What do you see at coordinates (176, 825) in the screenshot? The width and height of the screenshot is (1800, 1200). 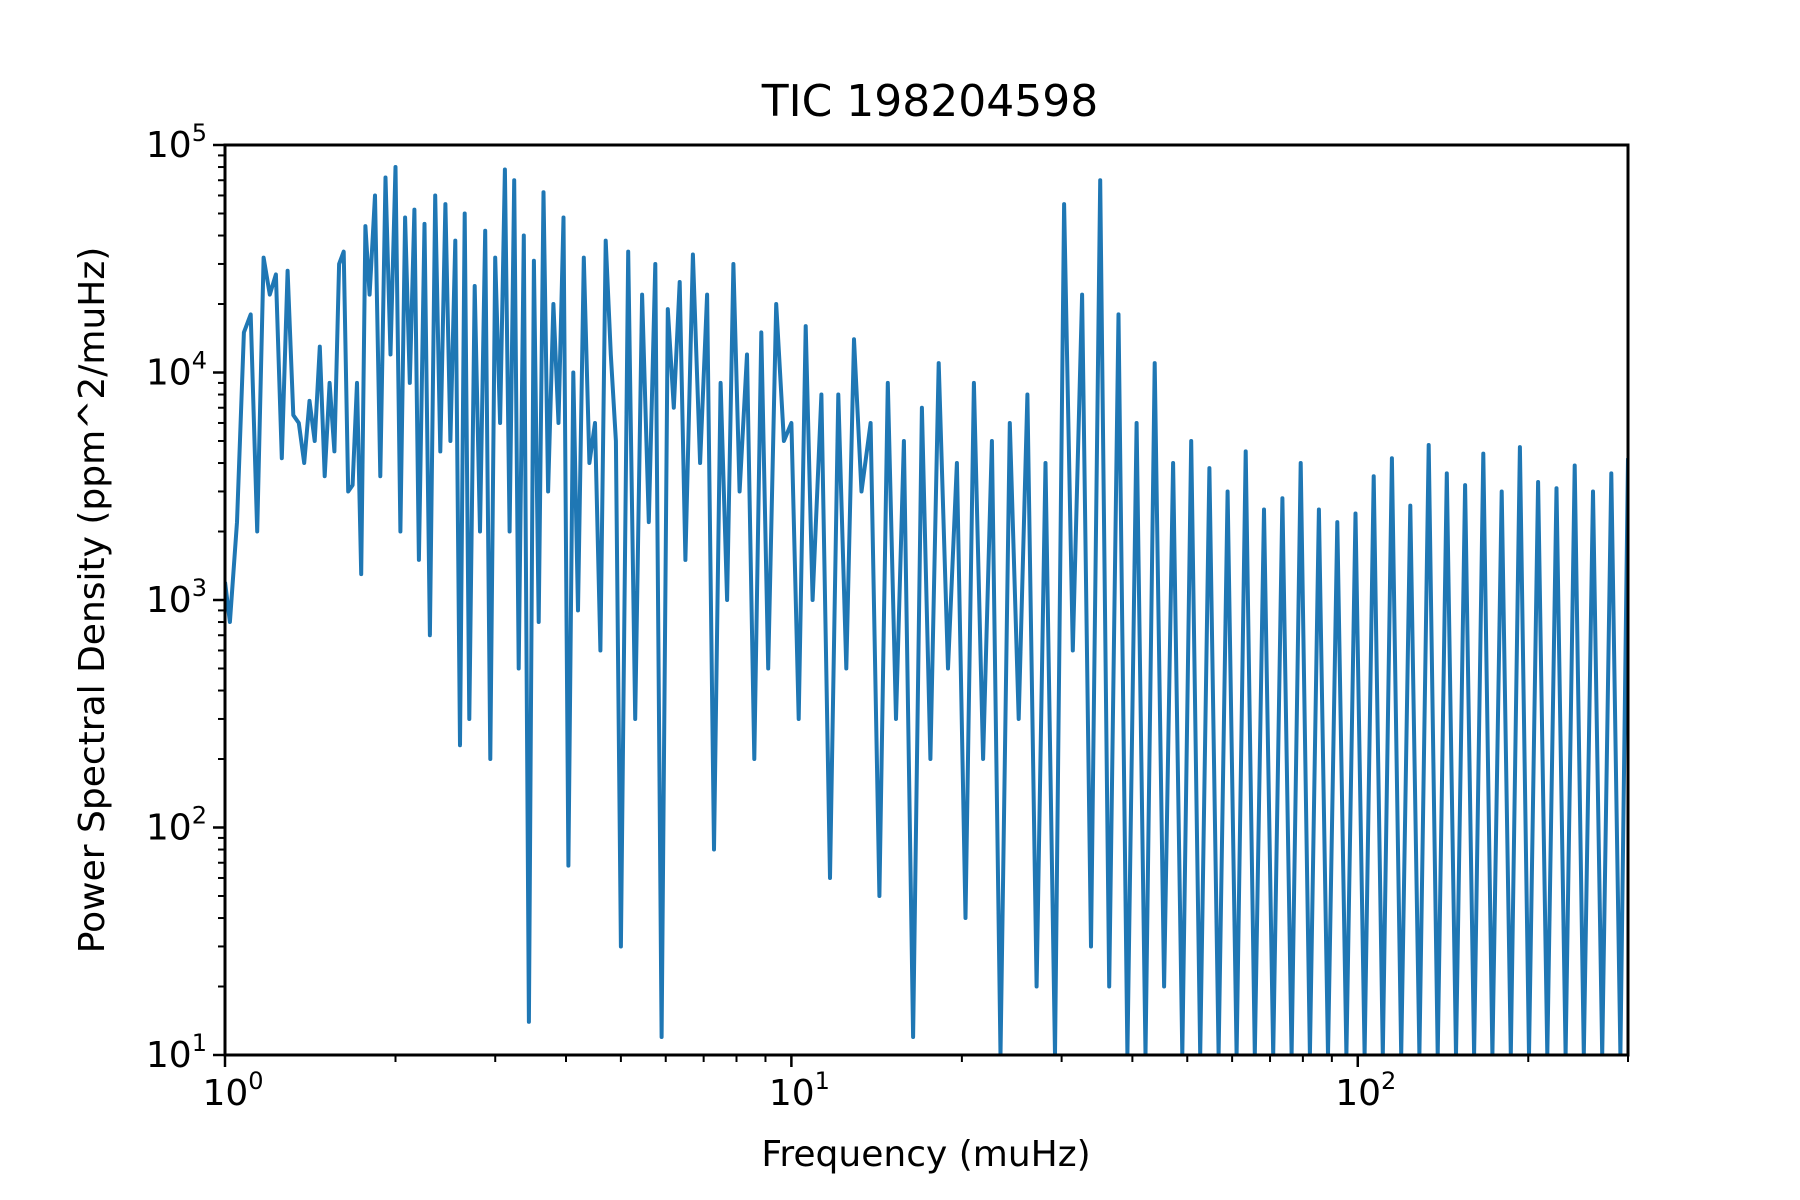 I see `y-tick-label-1: 10²` at bounding box center [176, 825].